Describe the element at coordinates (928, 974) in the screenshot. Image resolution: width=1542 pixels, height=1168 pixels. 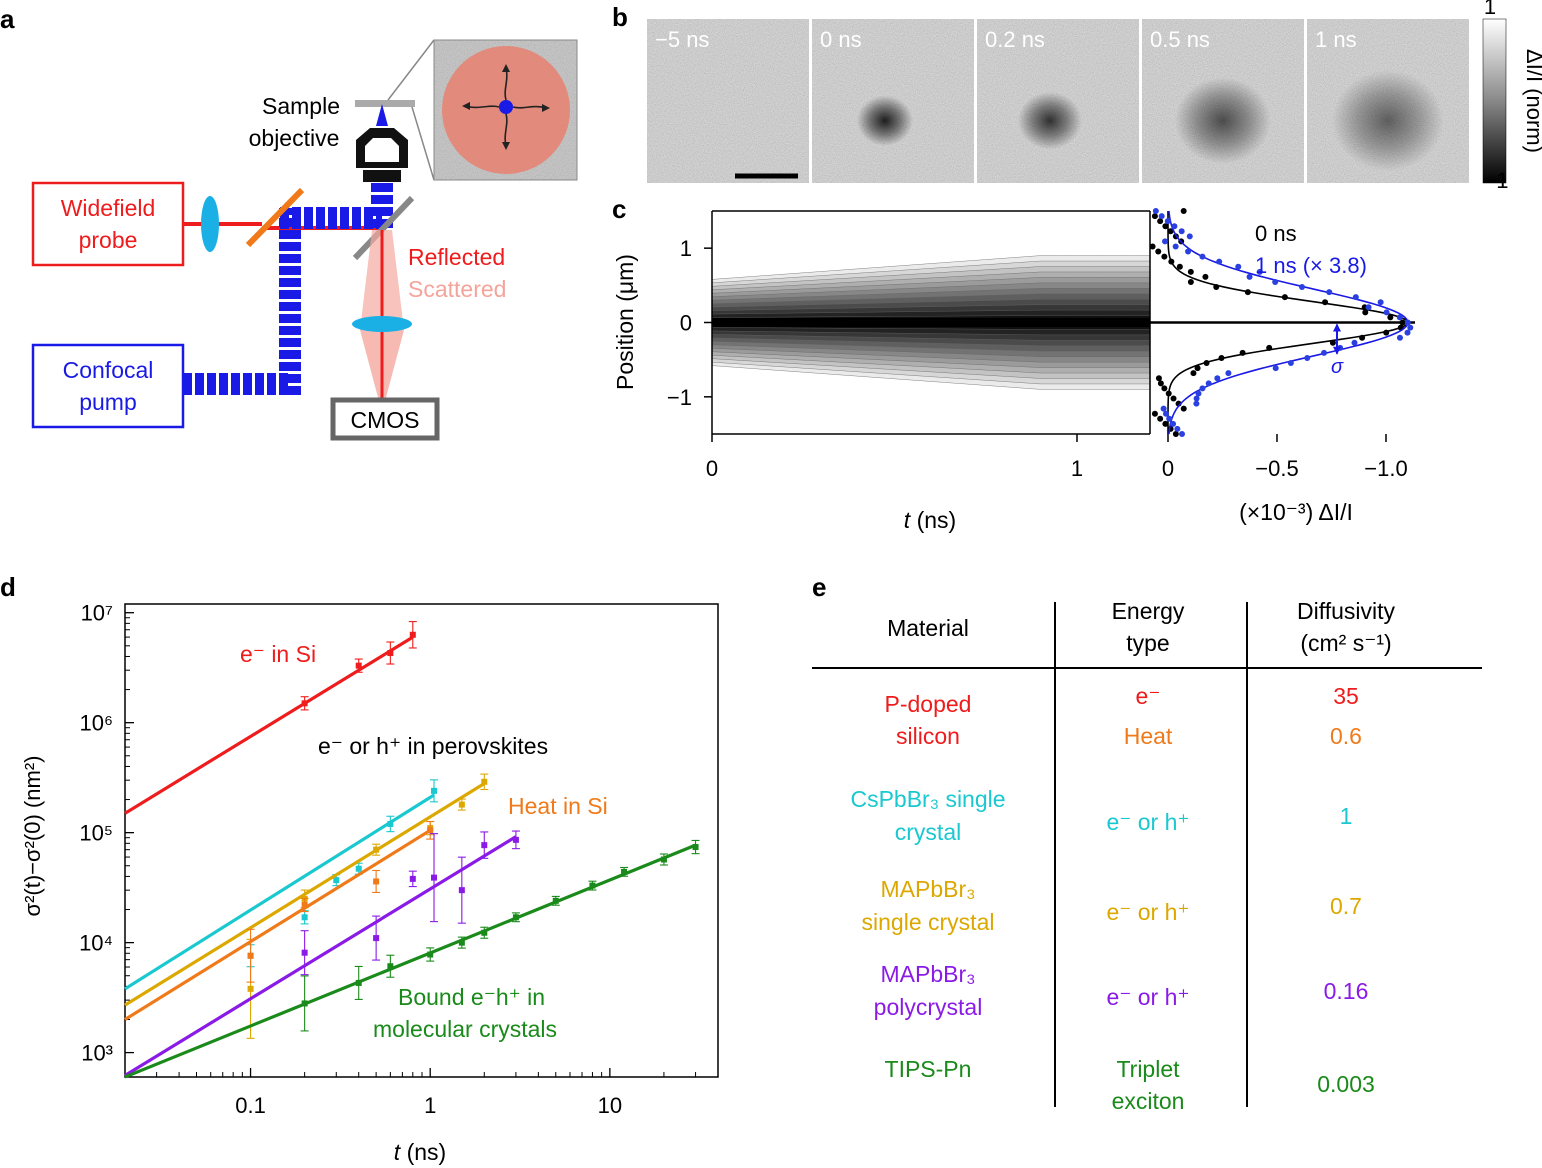
I see `row4-material-1: MAPbBr₃` at that location.